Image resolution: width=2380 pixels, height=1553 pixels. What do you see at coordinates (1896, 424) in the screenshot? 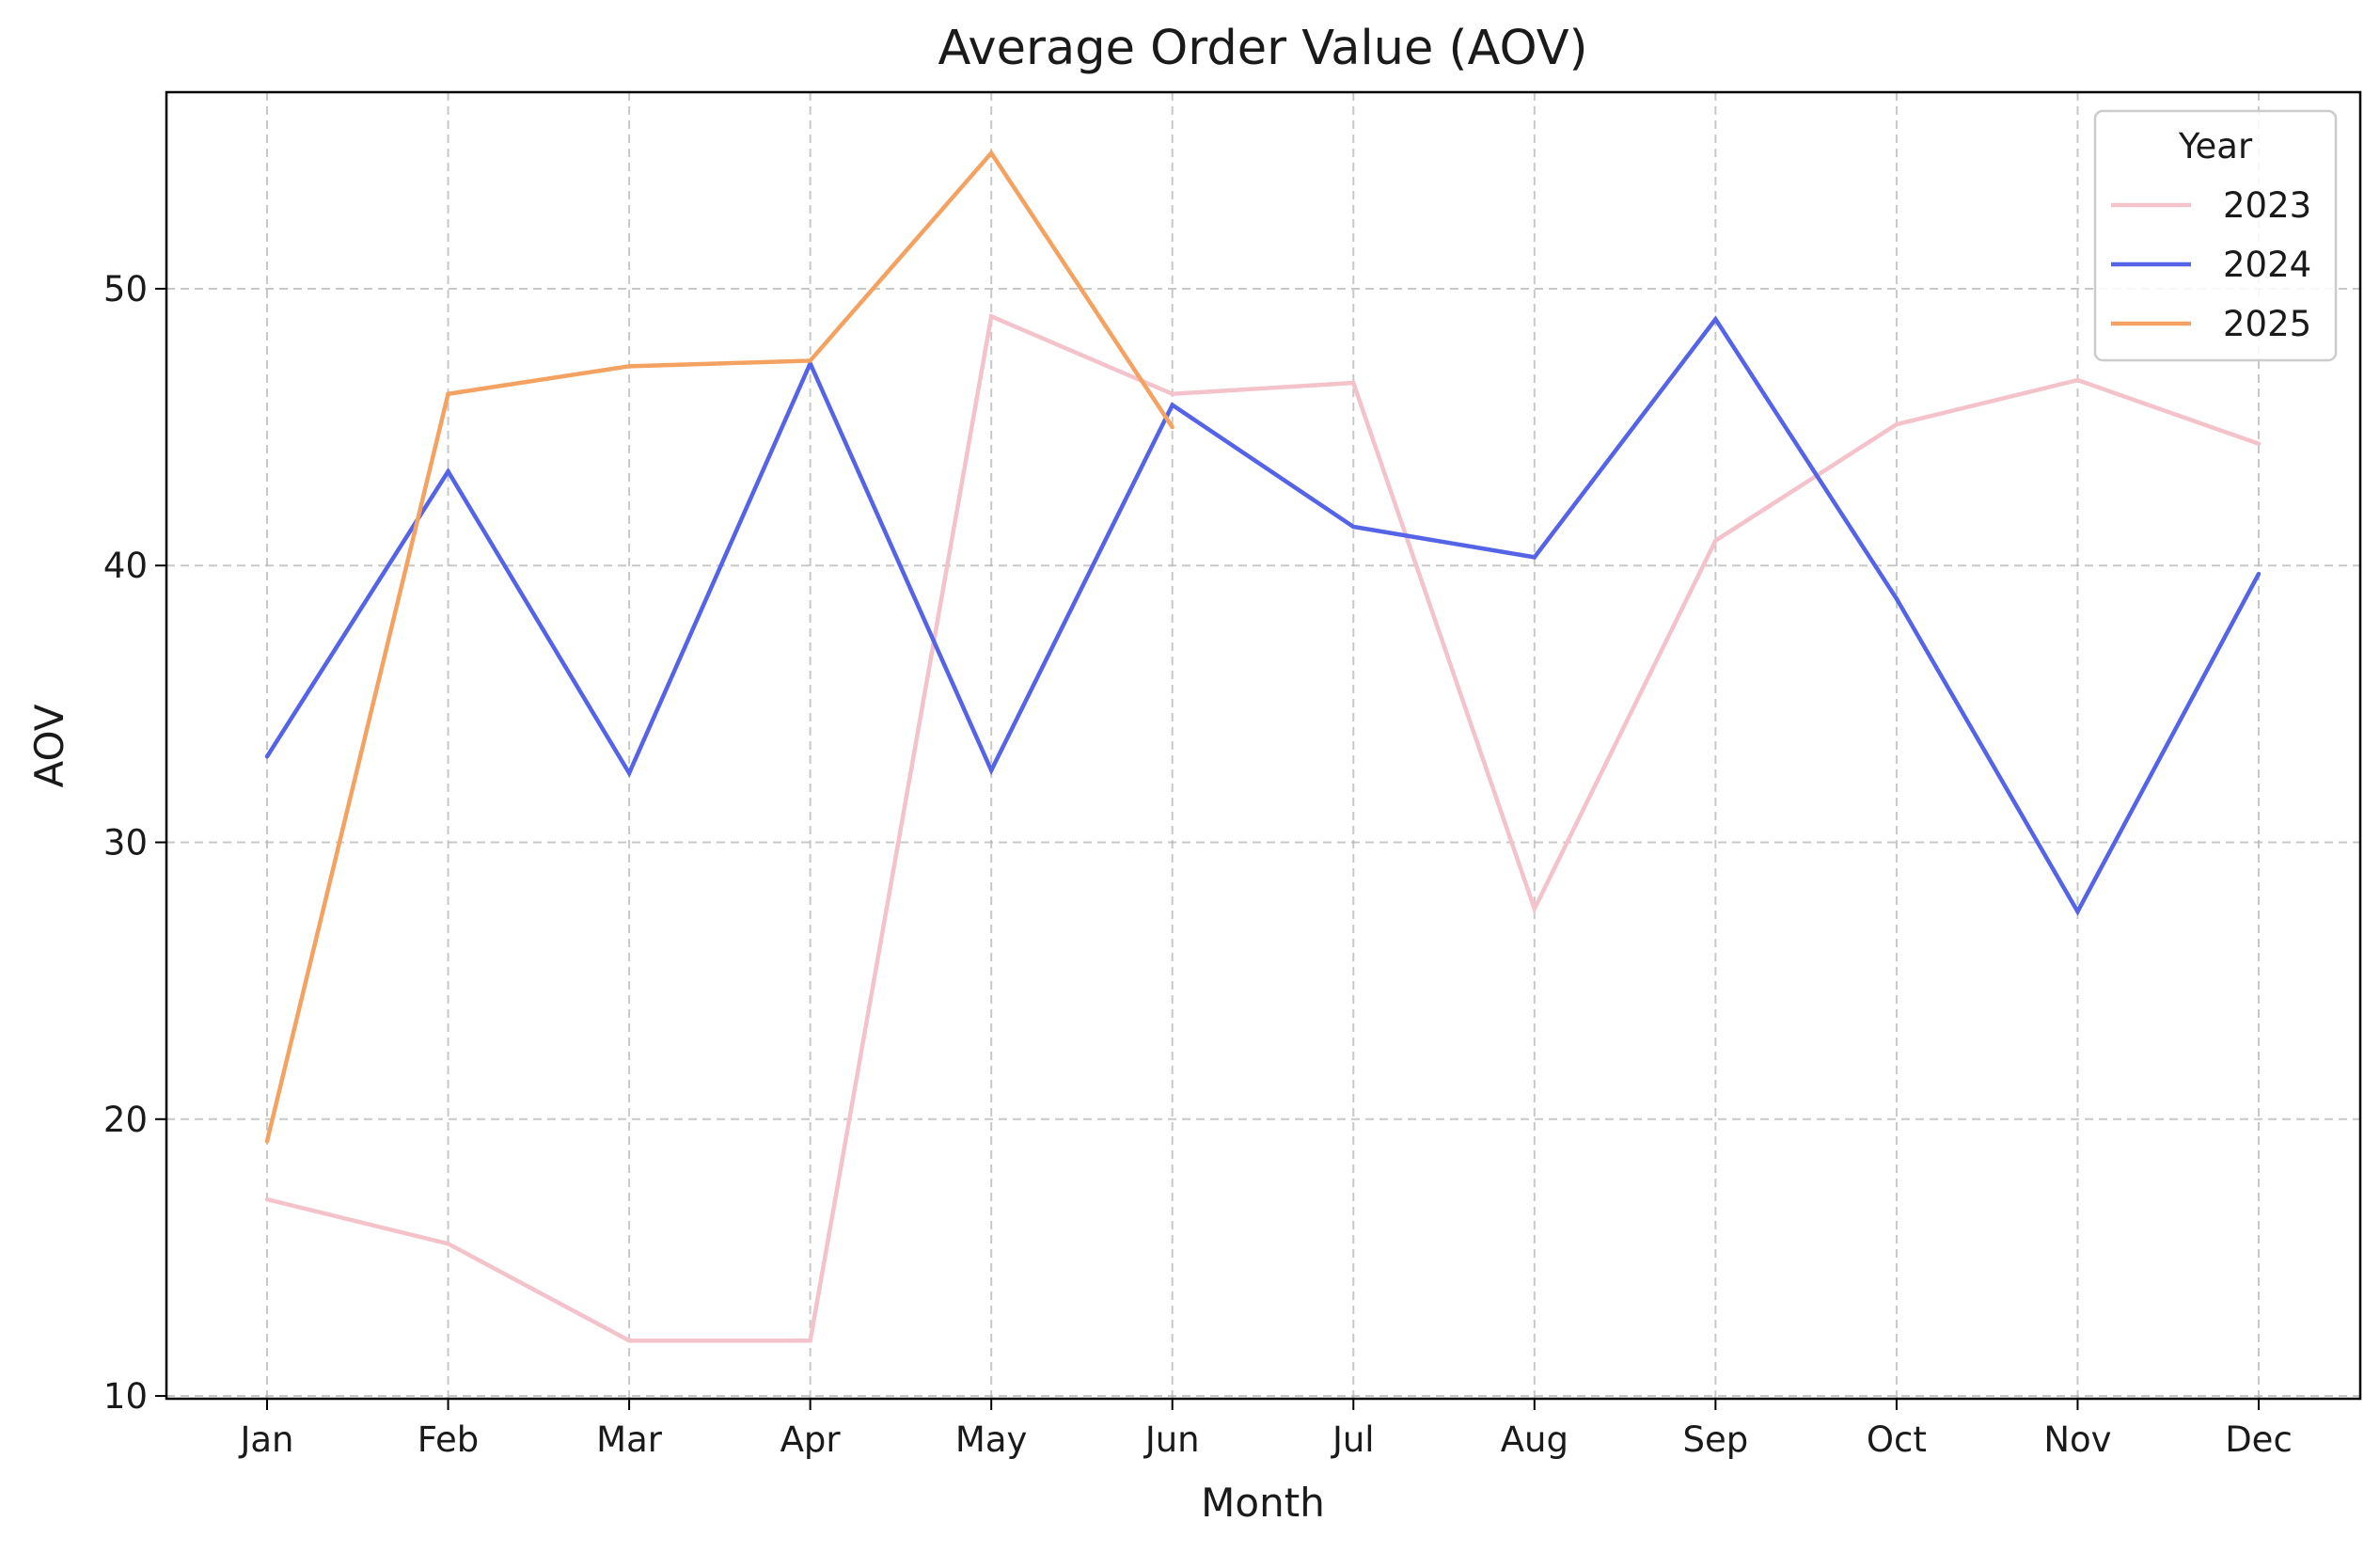
I see `data-point-2023-oct` at bounding box center [1896, 424].